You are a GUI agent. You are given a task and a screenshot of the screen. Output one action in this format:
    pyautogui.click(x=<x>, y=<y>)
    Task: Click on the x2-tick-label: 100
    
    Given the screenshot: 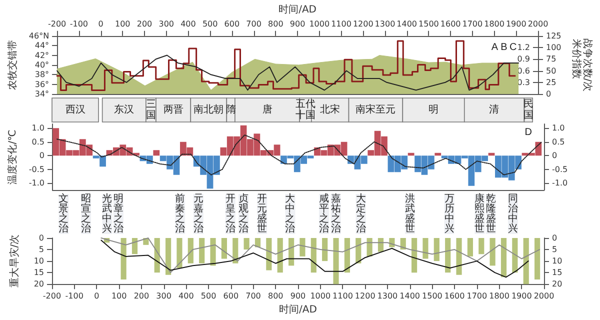 What is the action you would take?
    pyautogui.click(x=122, y=23)
    